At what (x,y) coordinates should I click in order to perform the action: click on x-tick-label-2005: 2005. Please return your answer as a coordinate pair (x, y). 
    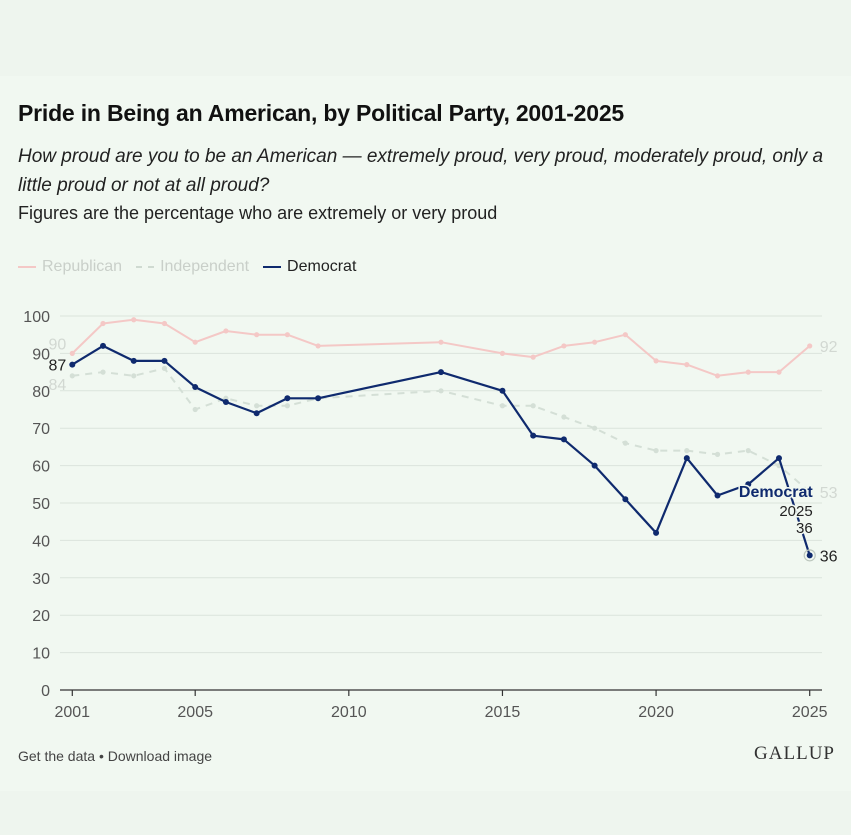
    Looking at the image, I should click on (195, 712).